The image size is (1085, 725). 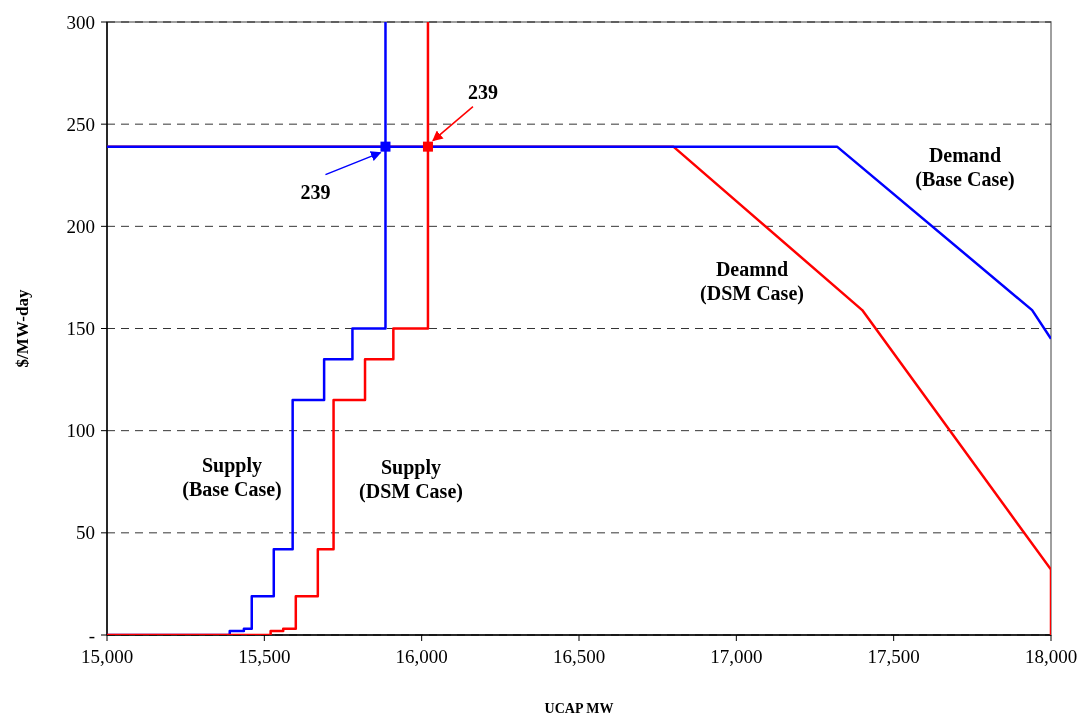 What do you see at coordinates (264, 656) in the screenshot?
I see `x-tick-label: 15,500` at bounding box center [264, 656].